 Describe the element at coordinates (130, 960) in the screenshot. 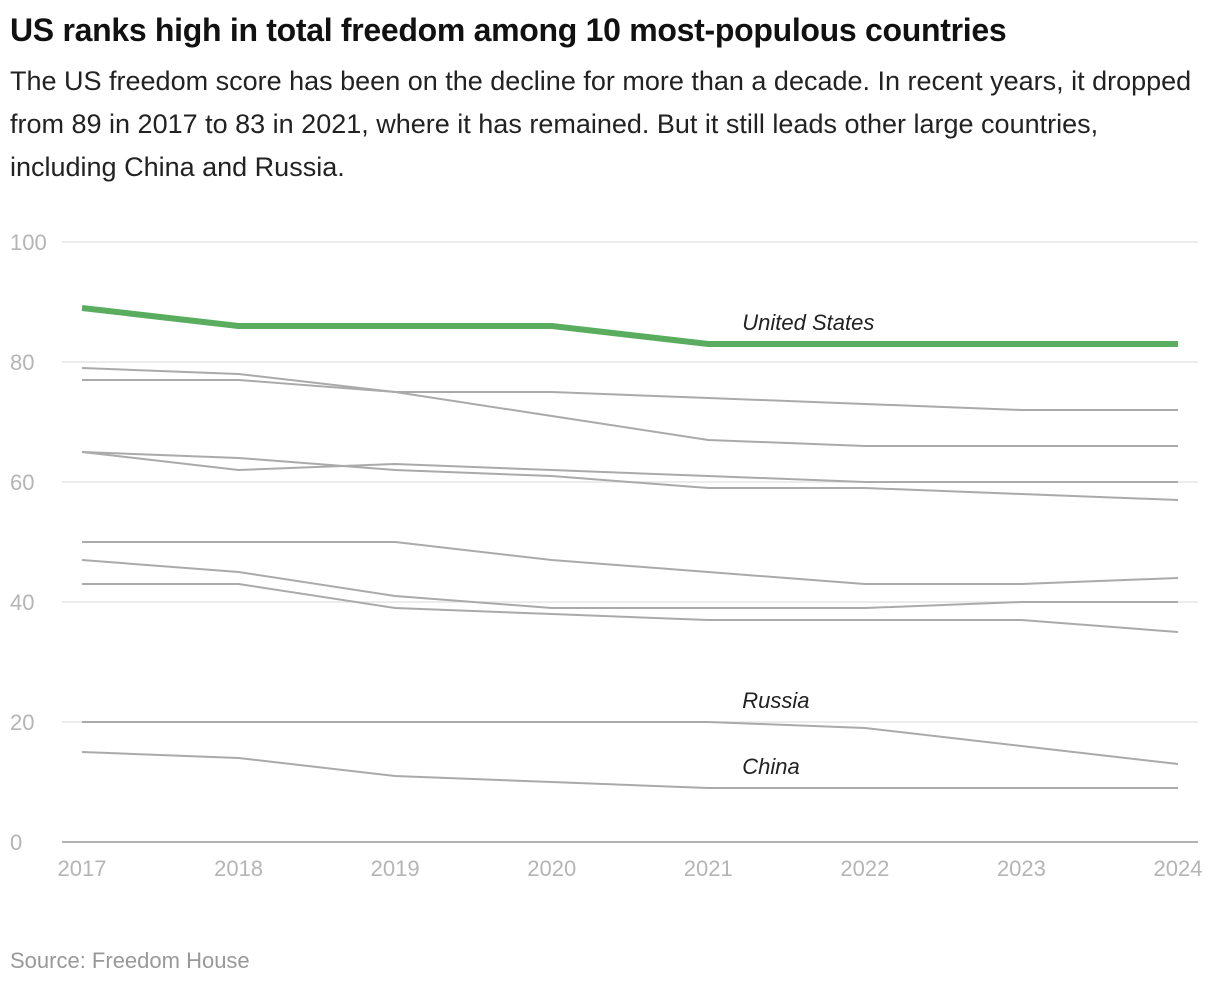

I see `source-note: Source: Freedom House` at that location.